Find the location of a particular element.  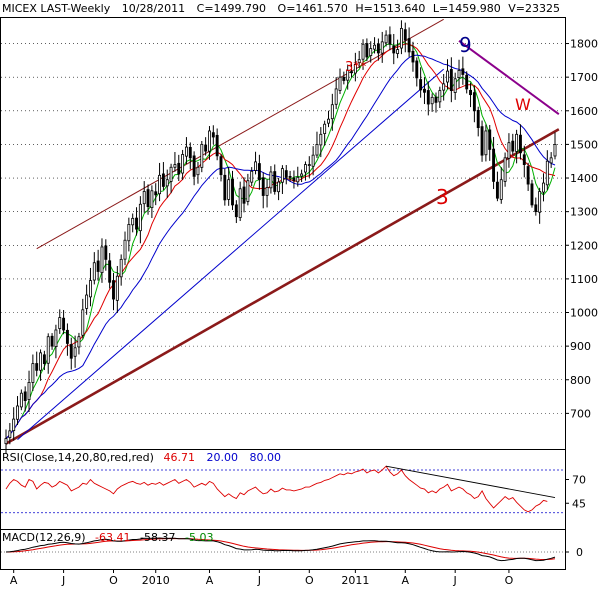

annotation-label: 9 is located at coordinates (465, 45).